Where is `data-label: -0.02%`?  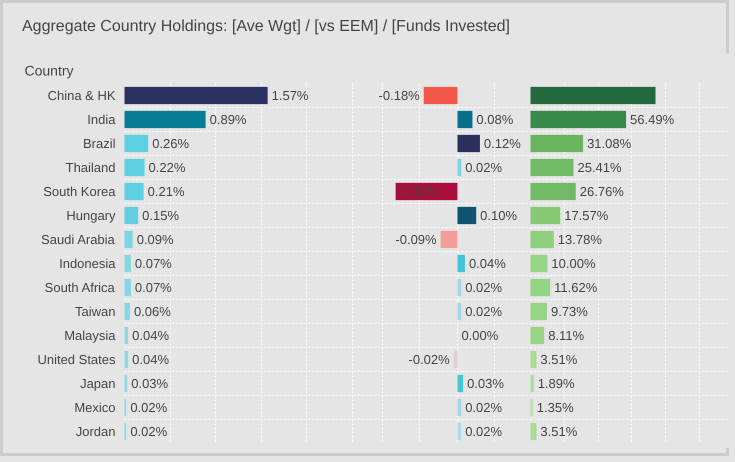
data-label: -0.02% is located at coordinates (429, 359).